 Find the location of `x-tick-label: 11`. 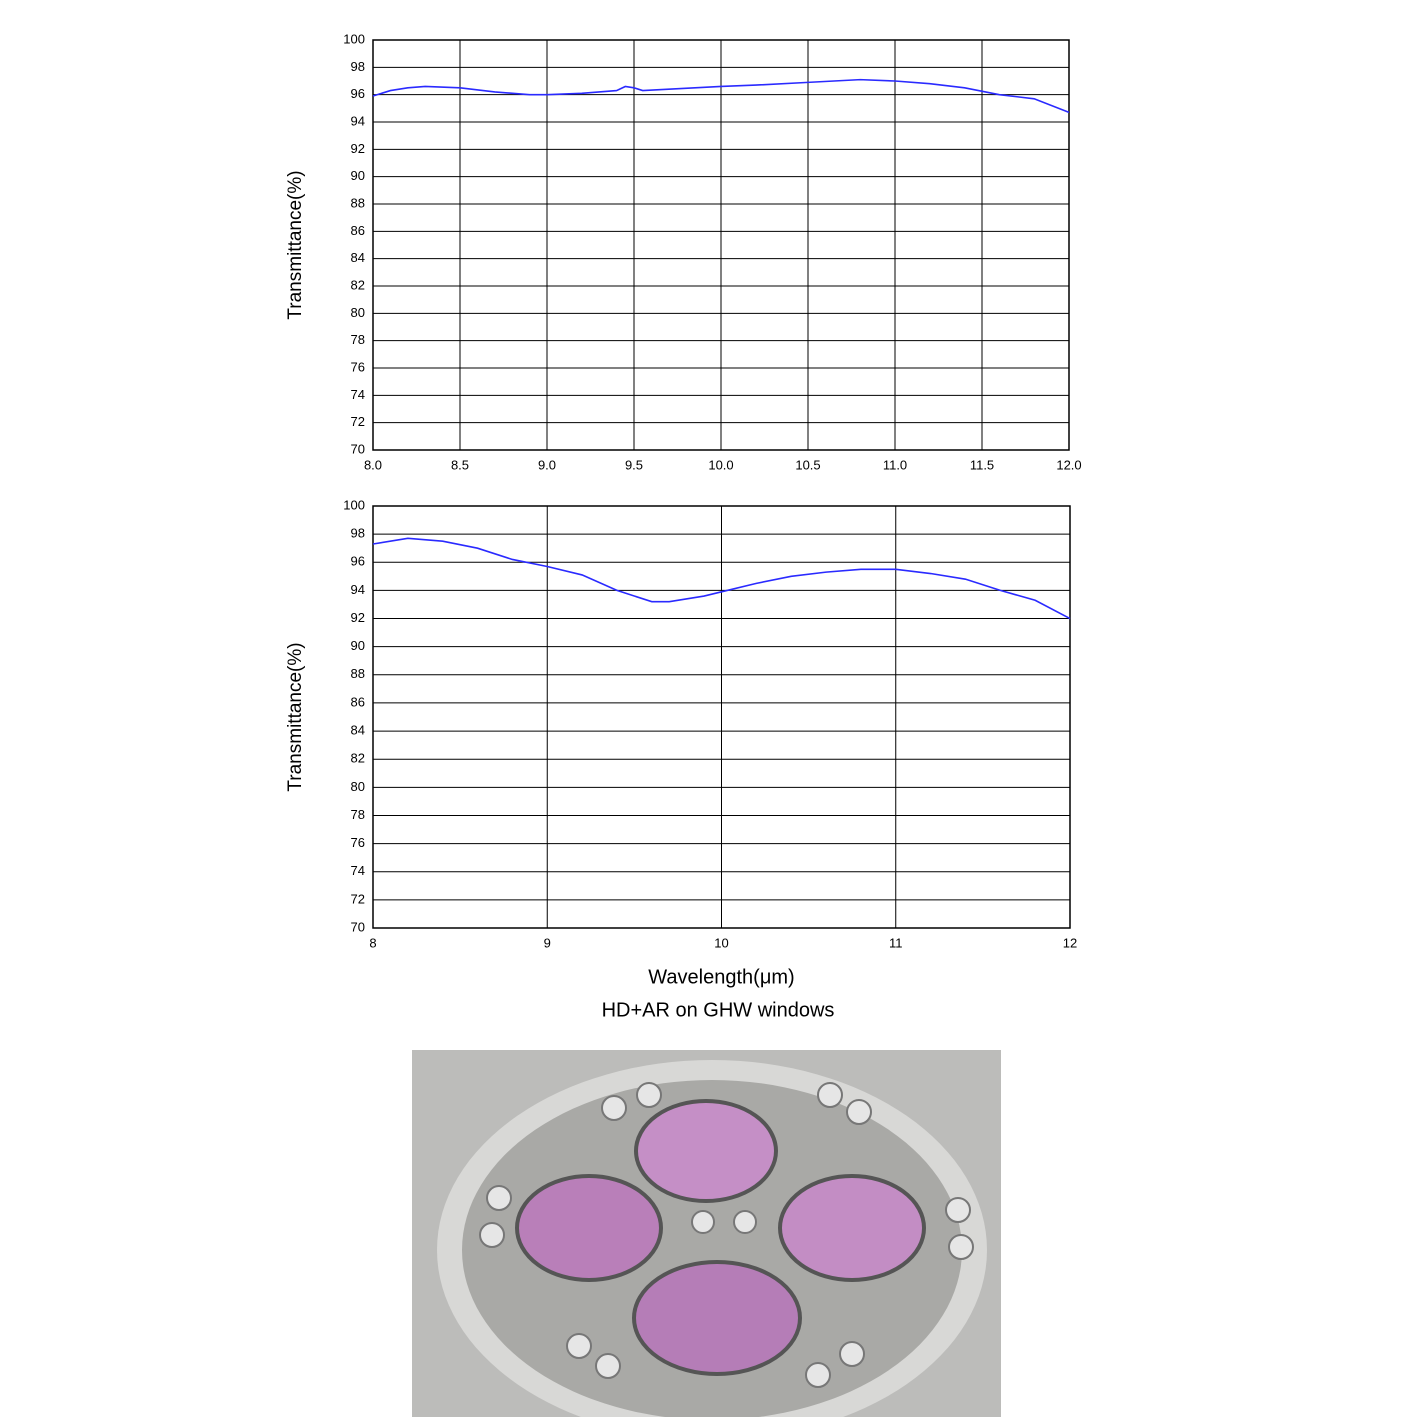

x-tick-label: 11 is located at coordinates (896, 942).